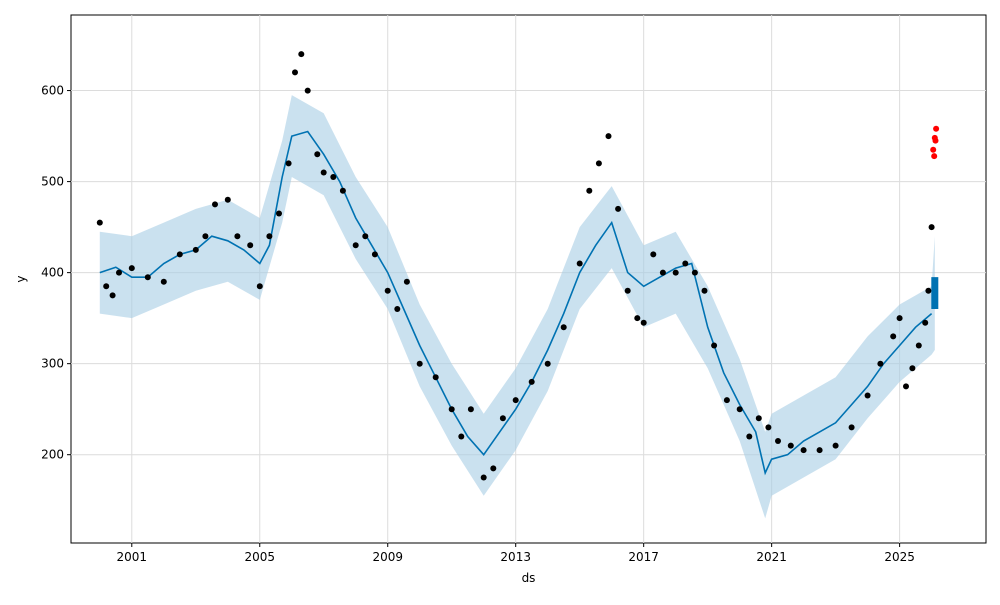 The image size is (1000, 605). I want to click on x-tick-label: 2021, so click(771, 557).